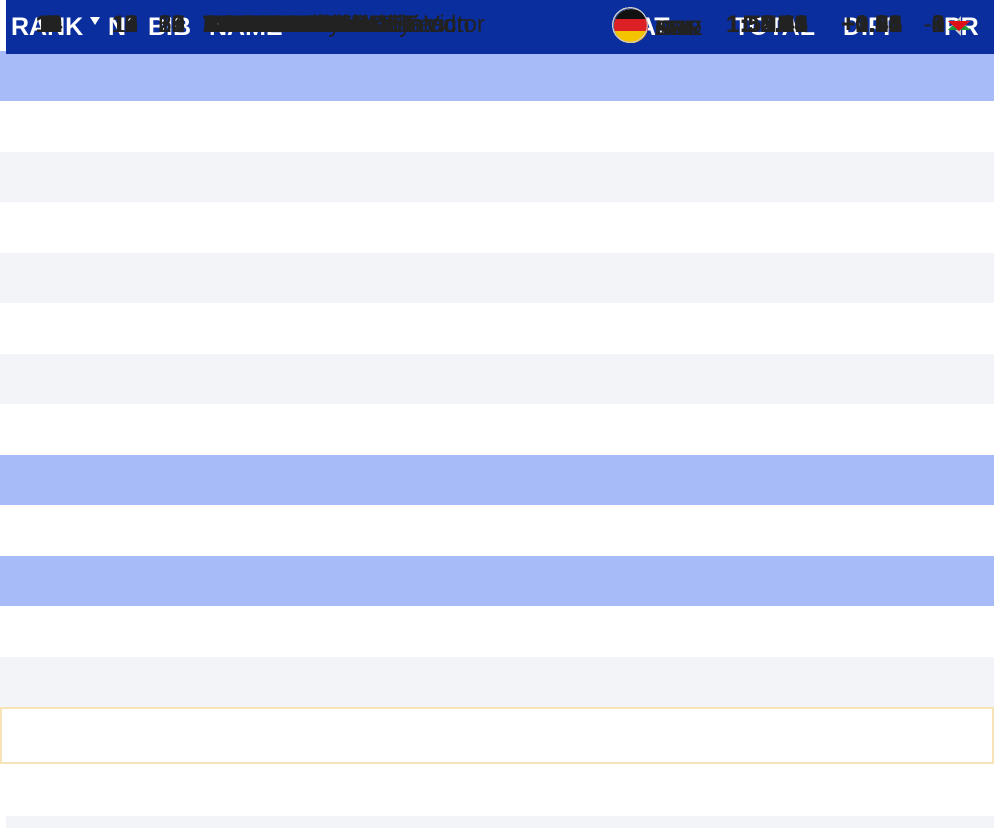  I want to click on bib: 60, so click(171, 24).